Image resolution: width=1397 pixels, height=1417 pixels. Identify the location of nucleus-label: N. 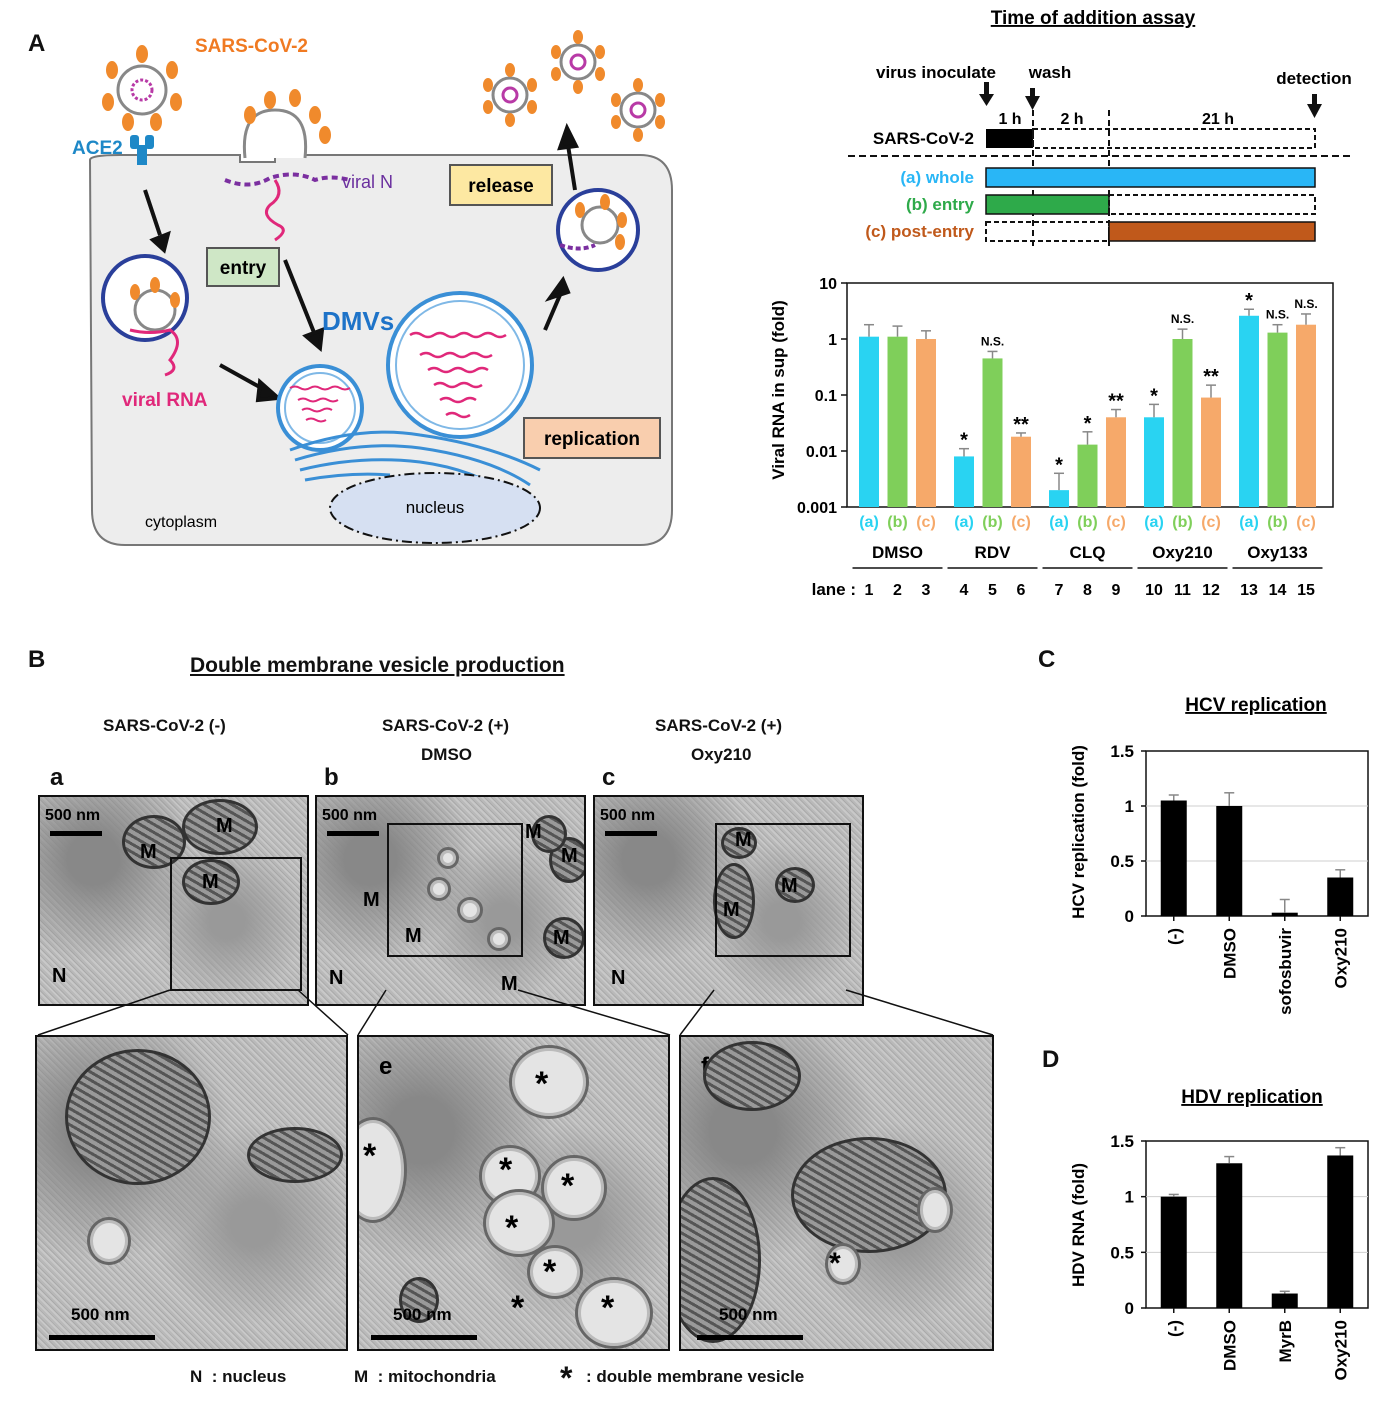
(336, 978).